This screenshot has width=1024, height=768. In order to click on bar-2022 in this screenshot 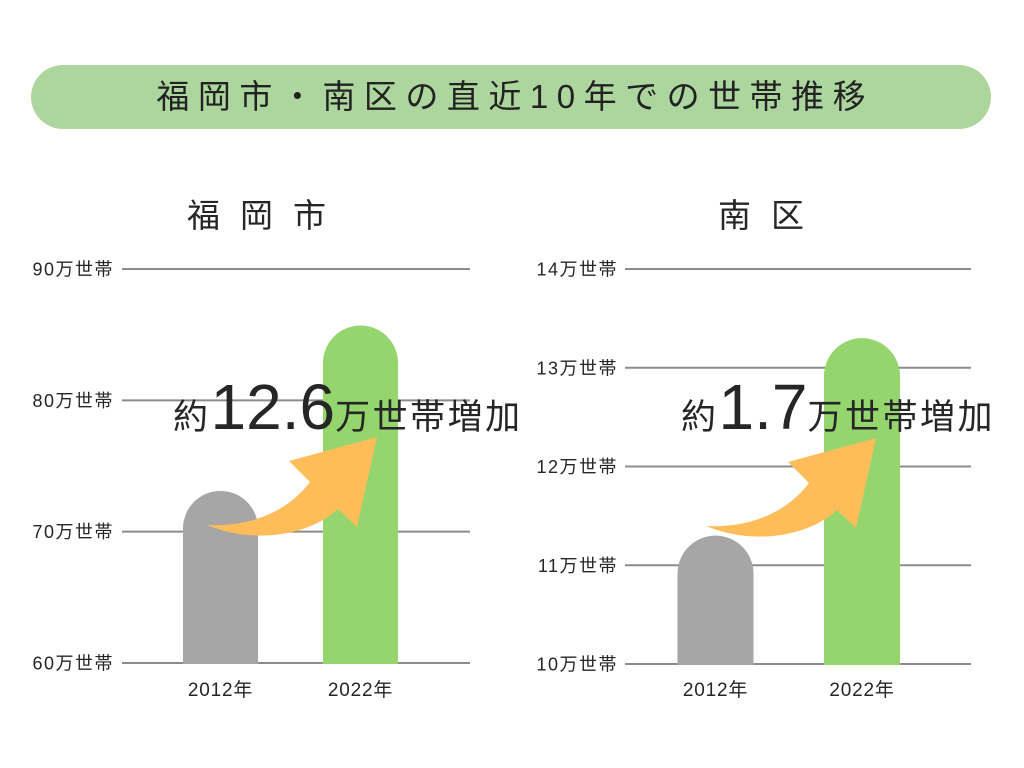, I will do `click(862, 501)`.